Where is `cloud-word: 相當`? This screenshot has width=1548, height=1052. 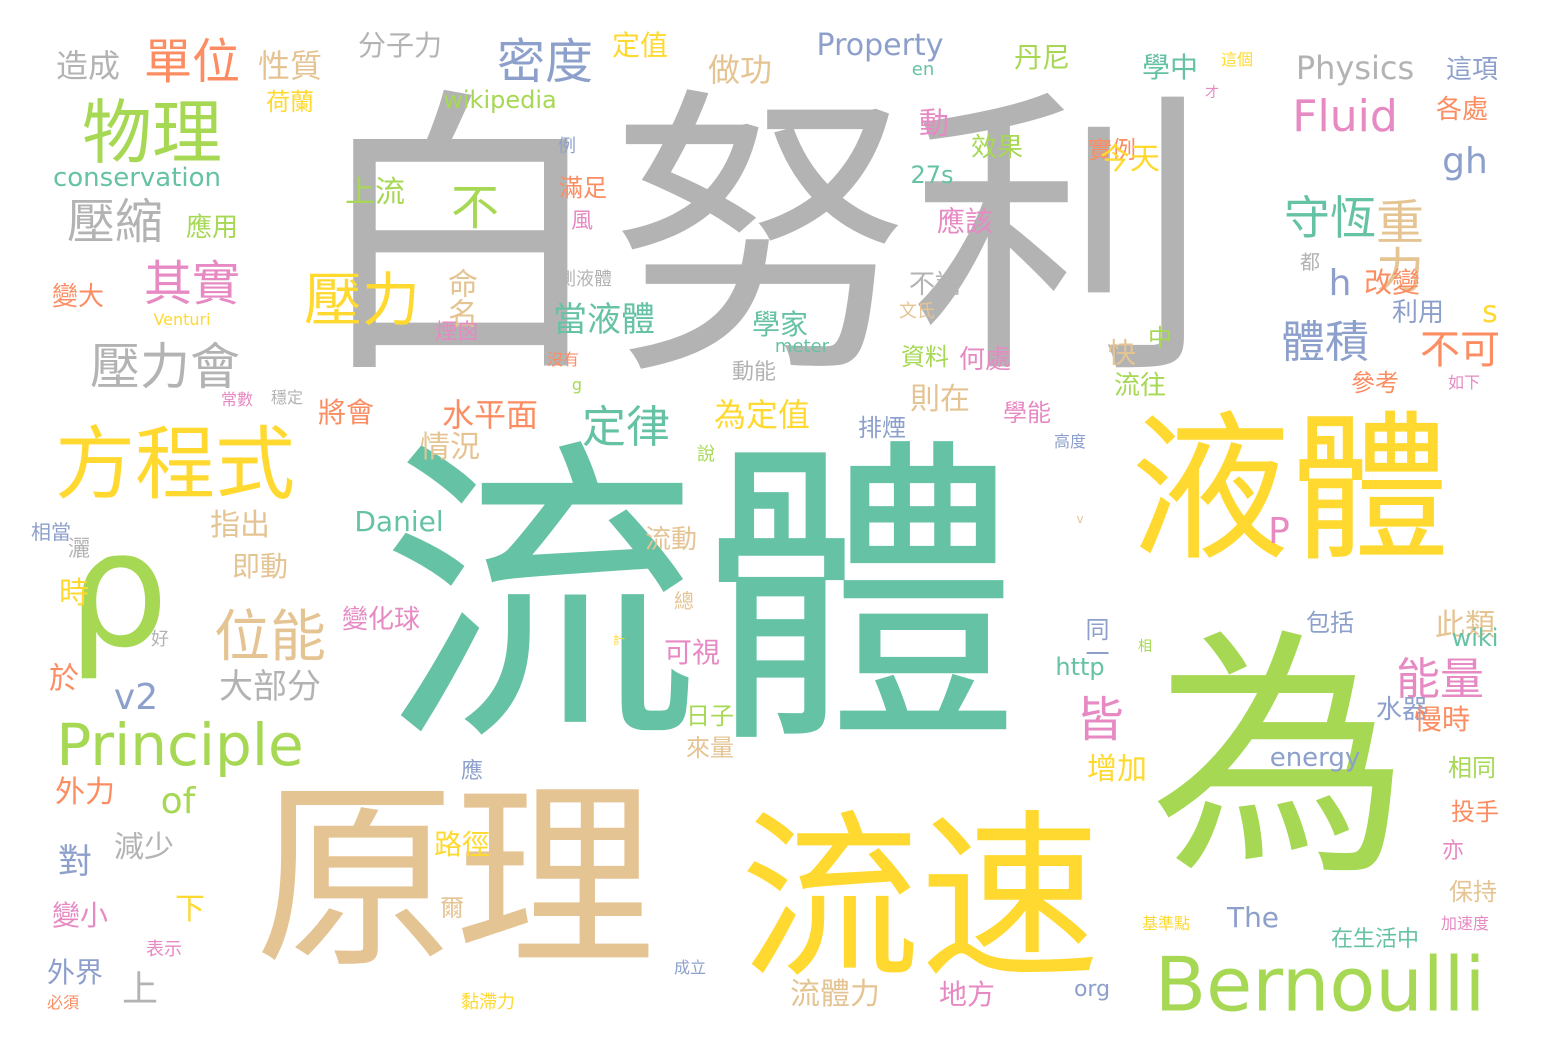 cloud-word: 相當 is located at coordinates (51, 532).